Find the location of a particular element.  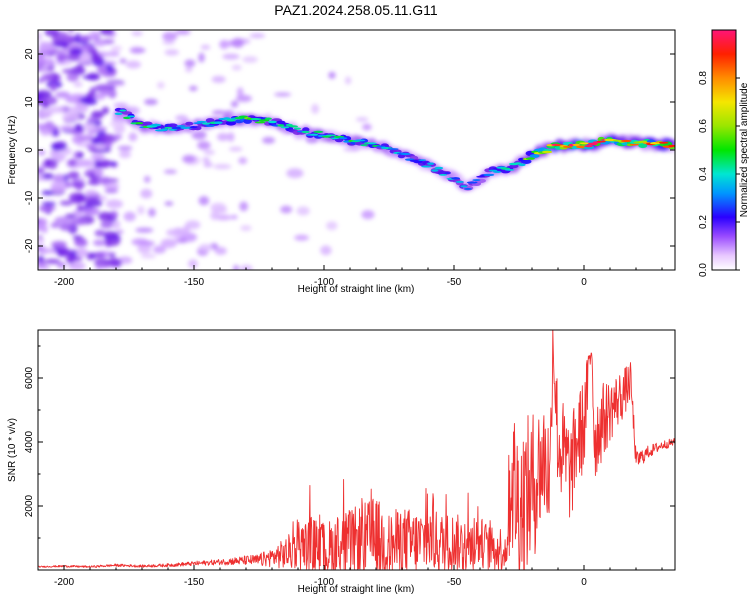

ridge-band is located at coordinates (394, 149).